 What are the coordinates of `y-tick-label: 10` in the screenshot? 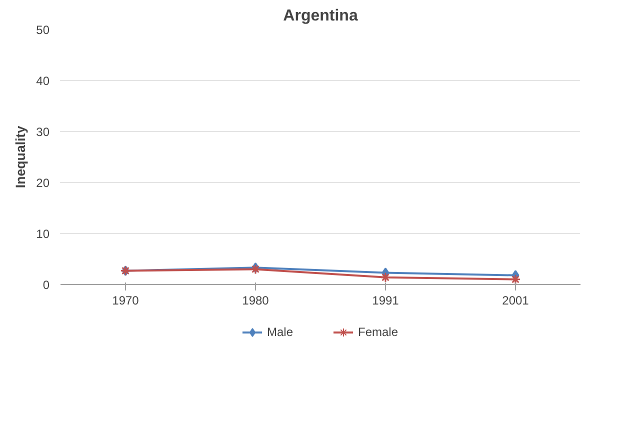 It's located at (43, 234).